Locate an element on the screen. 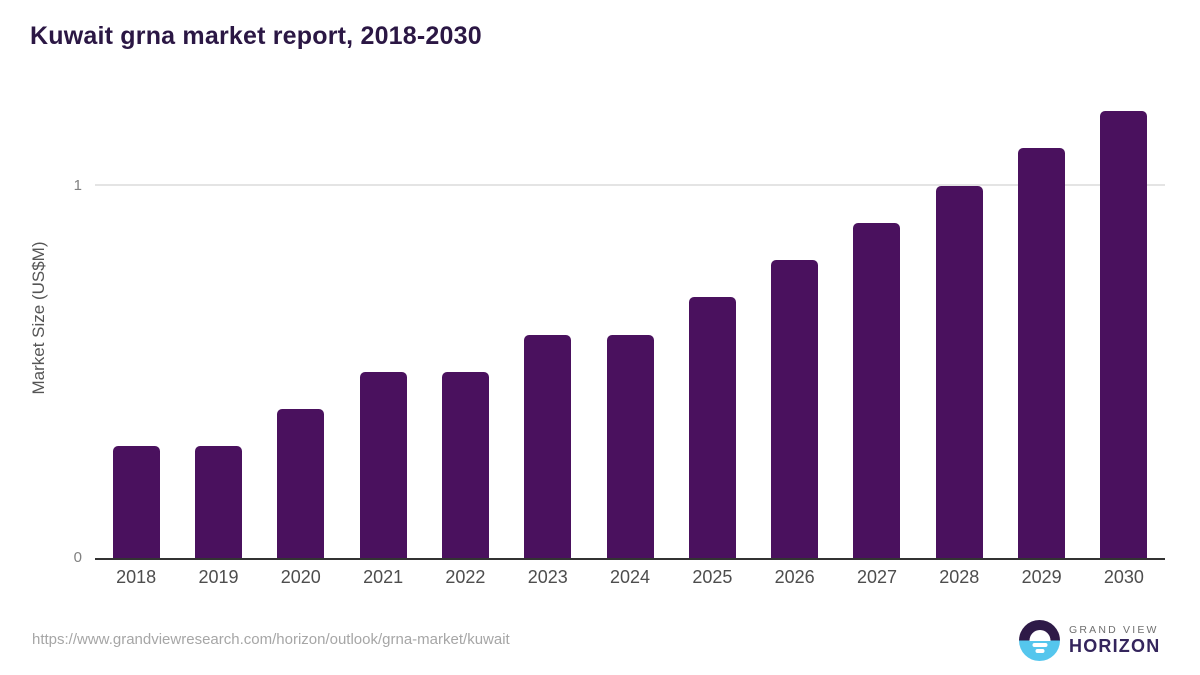 The height and width of the screenshot is (675, 1200). x-tick-label-2018: 2018 is located at coordinates (136, 577).